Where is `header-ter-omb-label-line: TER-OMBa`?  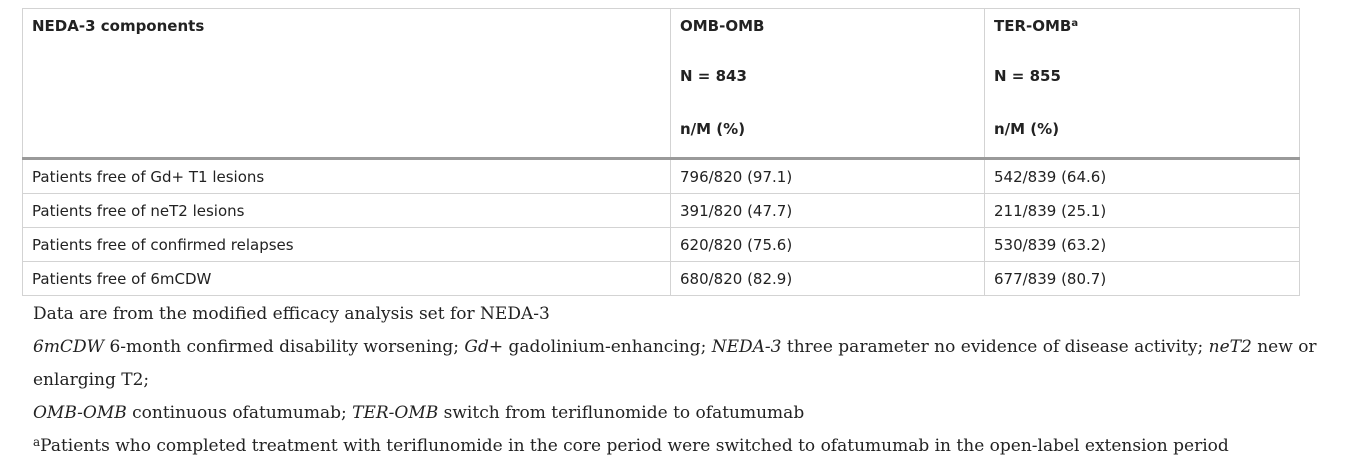
header-ter-omb-label-line: TER-OMBa is located at coordinates (1142, 26).